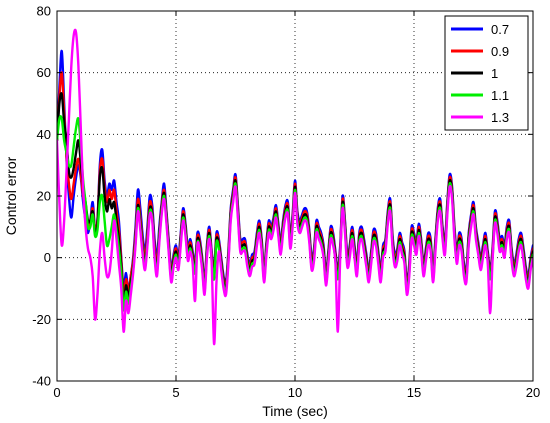  I want to click on x-tick-label: 0, so click(56, 392).